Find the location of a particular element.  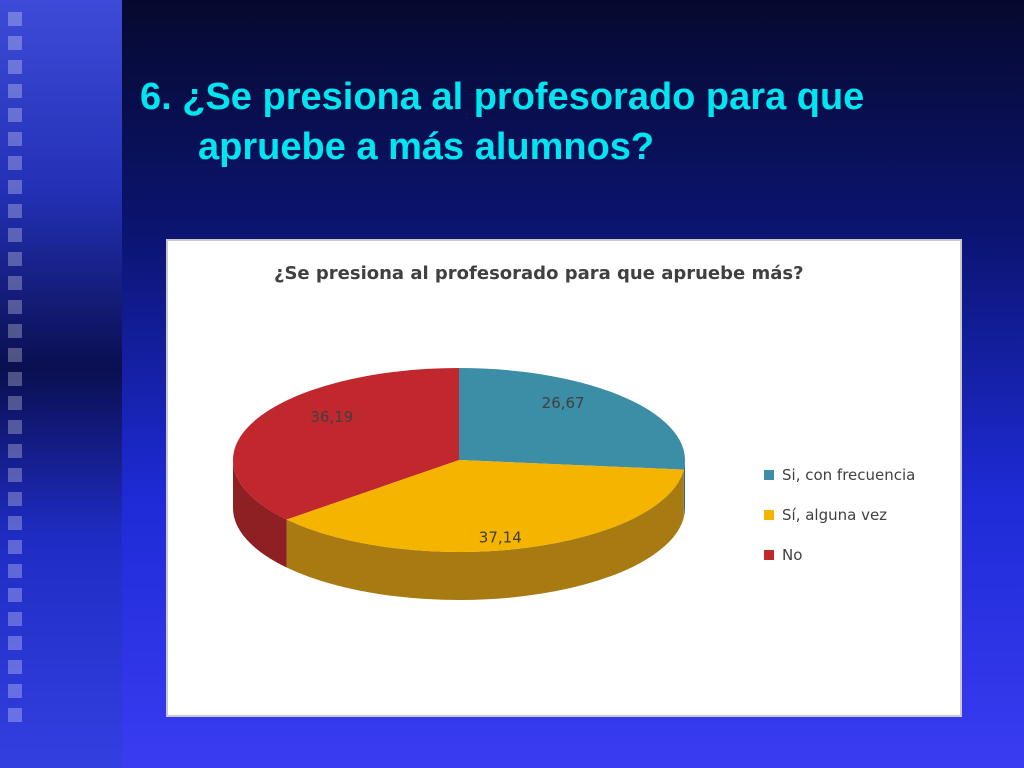

legend-item: Sí, alguna vez is located at coordinates (839, 515).